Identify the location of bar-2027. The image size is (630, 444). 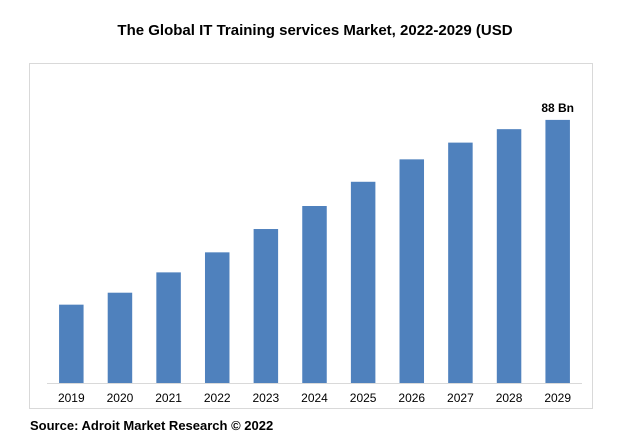
(460, 262).